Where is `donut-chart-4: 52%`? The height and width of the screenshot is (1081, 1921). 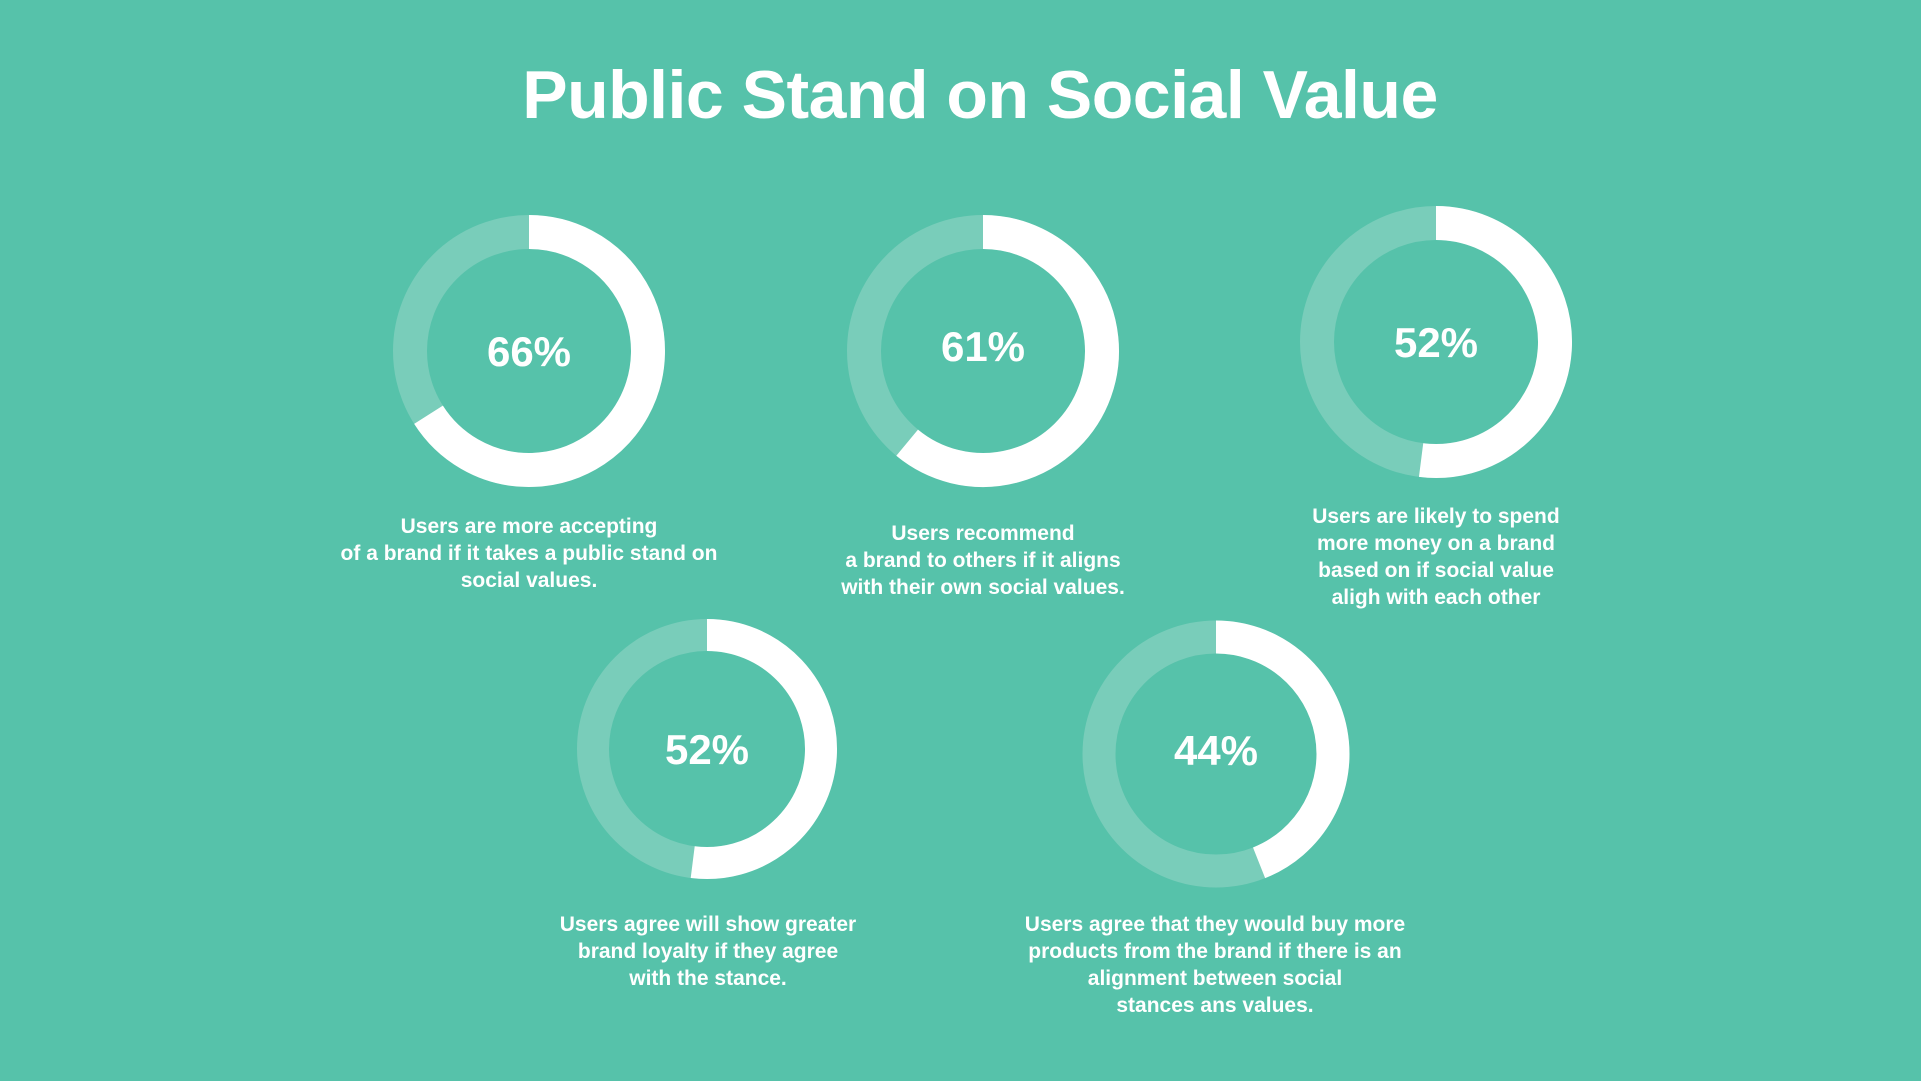
donut-chart-4: 52% is located at coordinates (707, 749).